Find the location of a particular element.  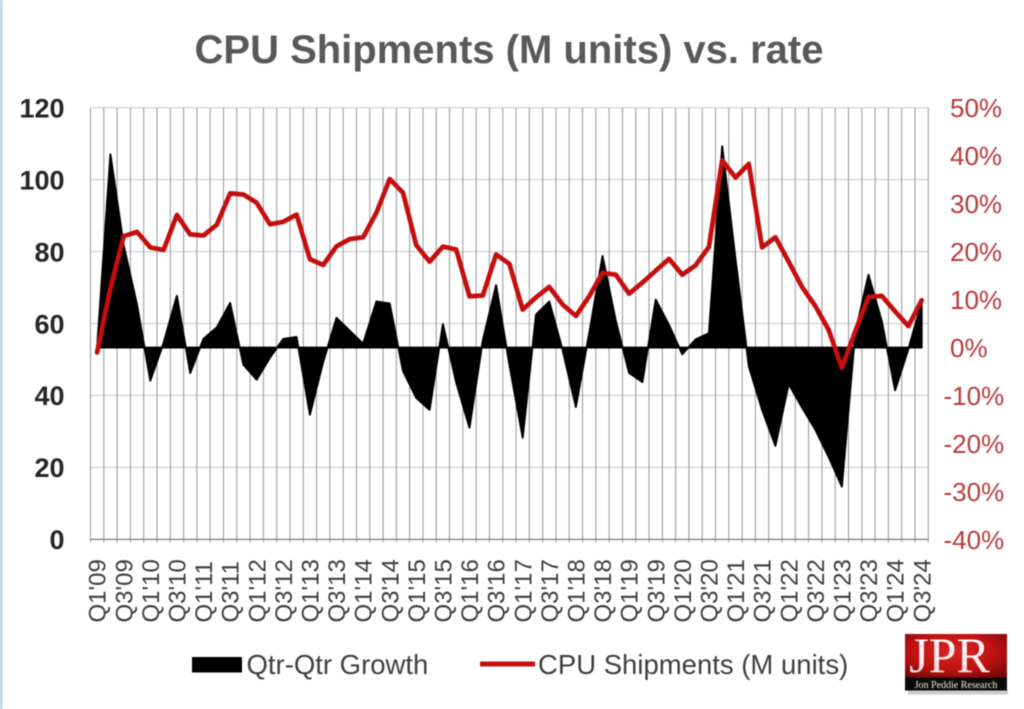

svg-text: Q1'16 is located at coordinates (470, 590).